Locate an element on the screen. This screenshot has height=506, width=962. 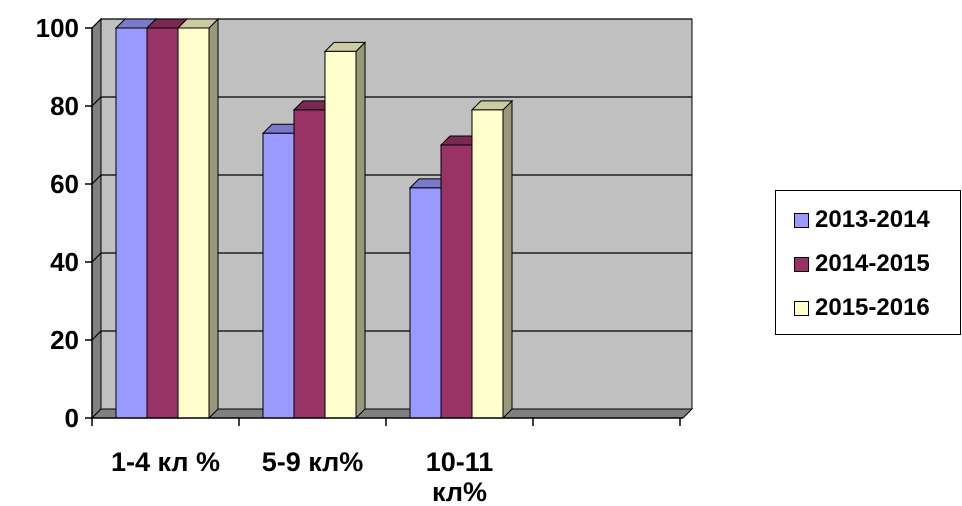
x-axis-labels: 1-4 кл % 5-9 кл% 10-11 кл% is located at coordinates (302, 476).